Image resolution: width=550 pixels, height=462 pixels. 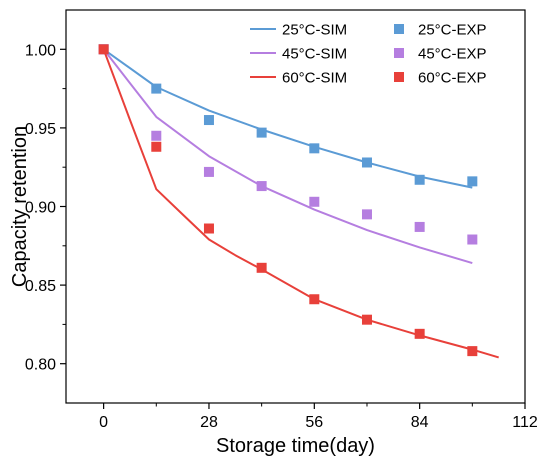 I want to click on x-axis-title: Storage time(day), so click(x=295, y=446).